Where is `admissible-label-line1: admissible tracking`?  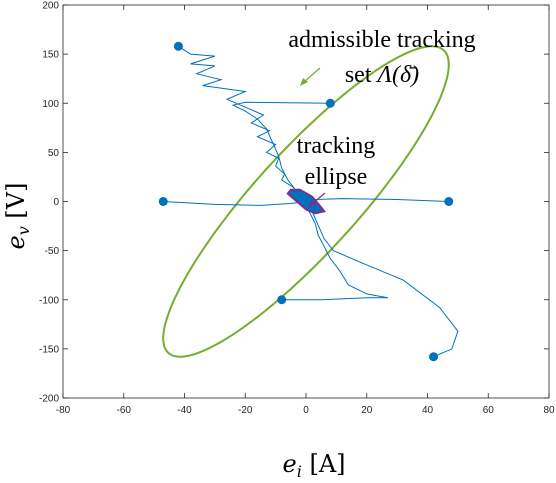
admissible-label-line1: admissible tracking is located at coordinates (381, 40).